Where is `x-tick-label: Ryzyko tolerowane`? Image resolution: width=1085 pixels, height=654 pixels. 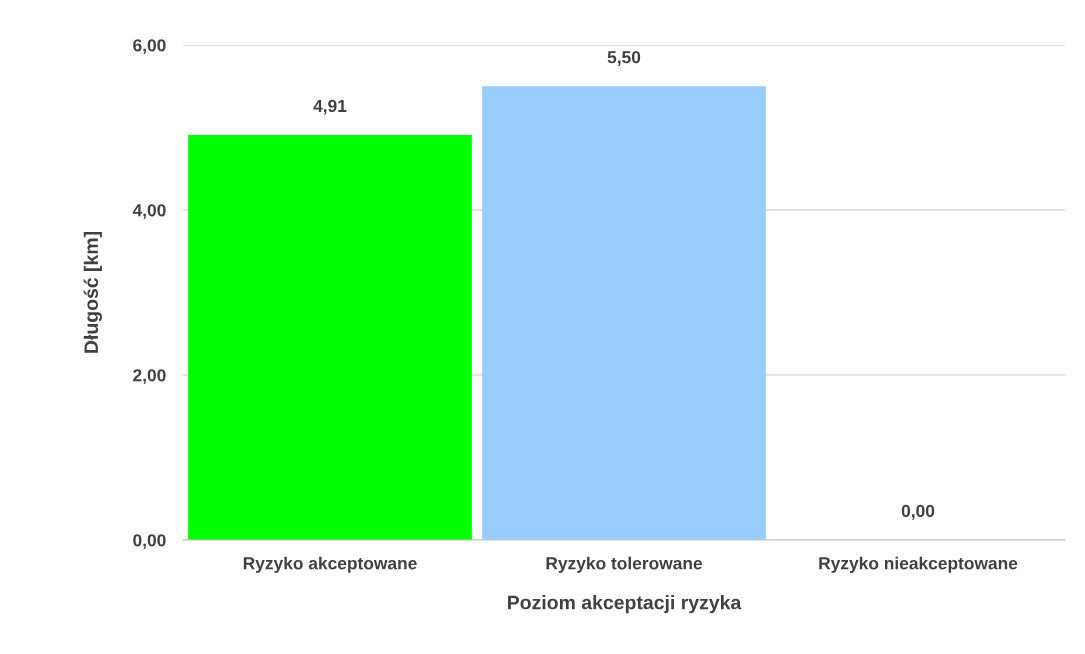
x-tick-label: Ryzyko tolerowane is located at coordinates (624, 564).